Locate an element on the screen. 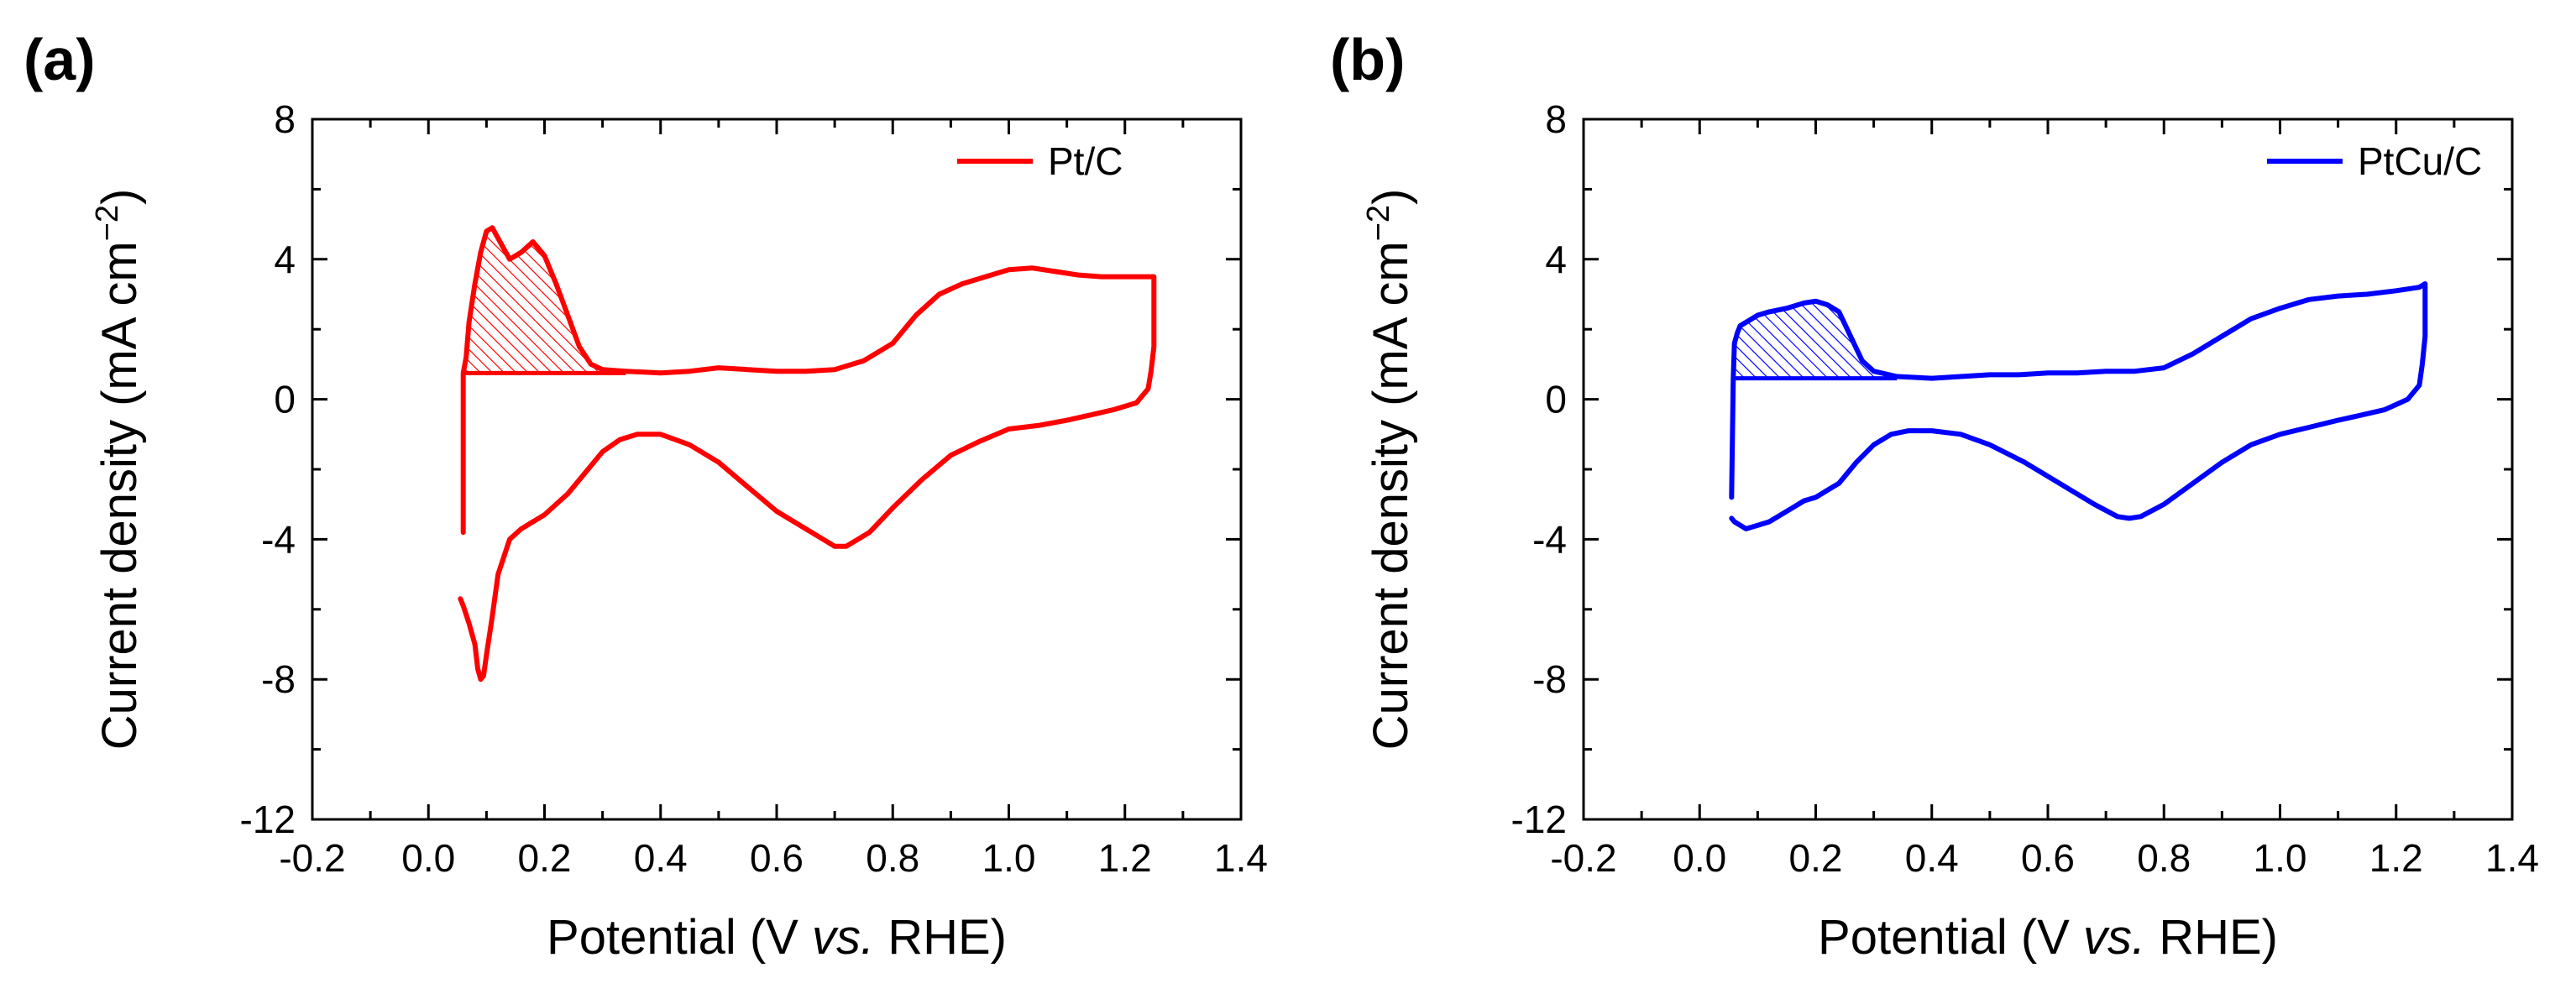 This screenshot has width=2576, height=994. series-line-ptcu-c is located at coordinates (2078, 406).